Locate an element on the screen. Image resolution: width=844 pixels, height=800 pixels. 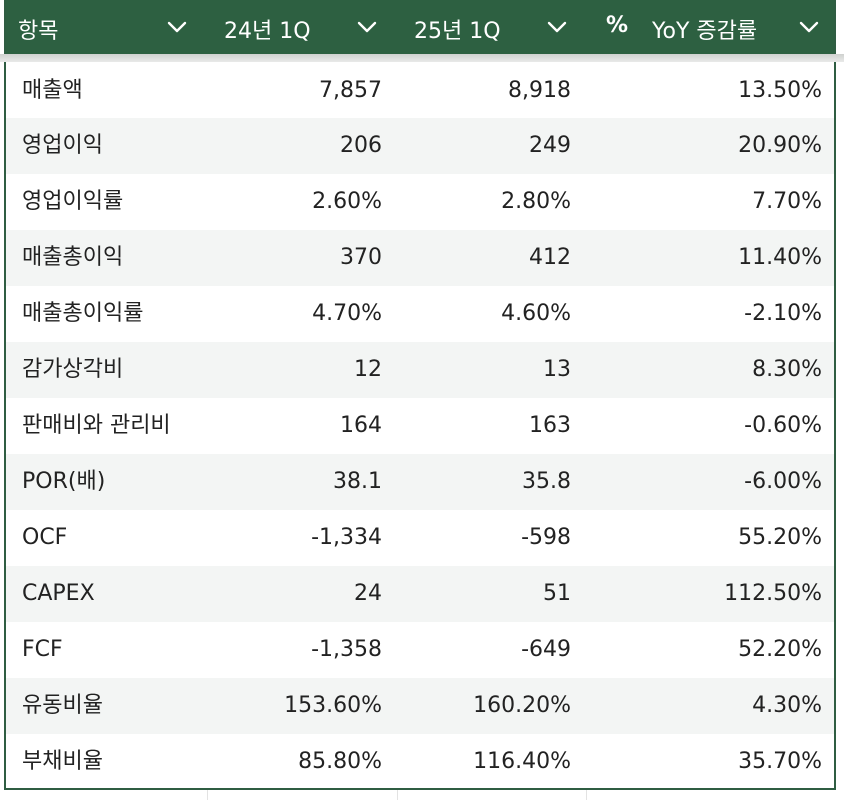
value-cell: 20.90% is located at coordinates (780, 145).